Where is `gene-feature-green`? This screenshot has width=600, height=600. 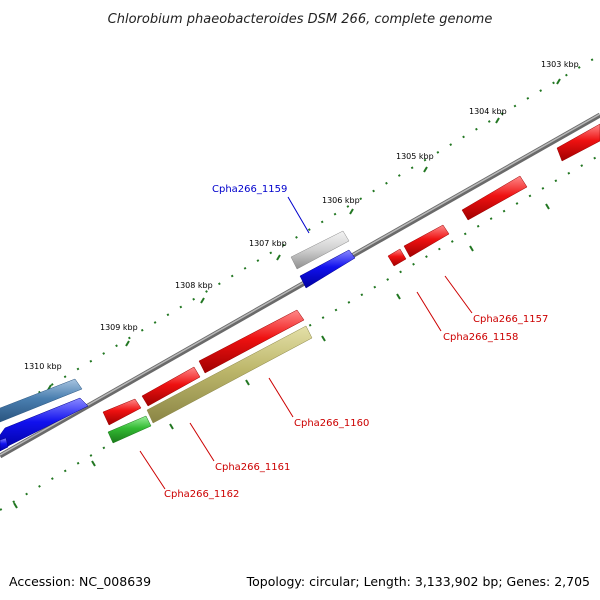
gene-feature-green is located at coordinates (129, 429).